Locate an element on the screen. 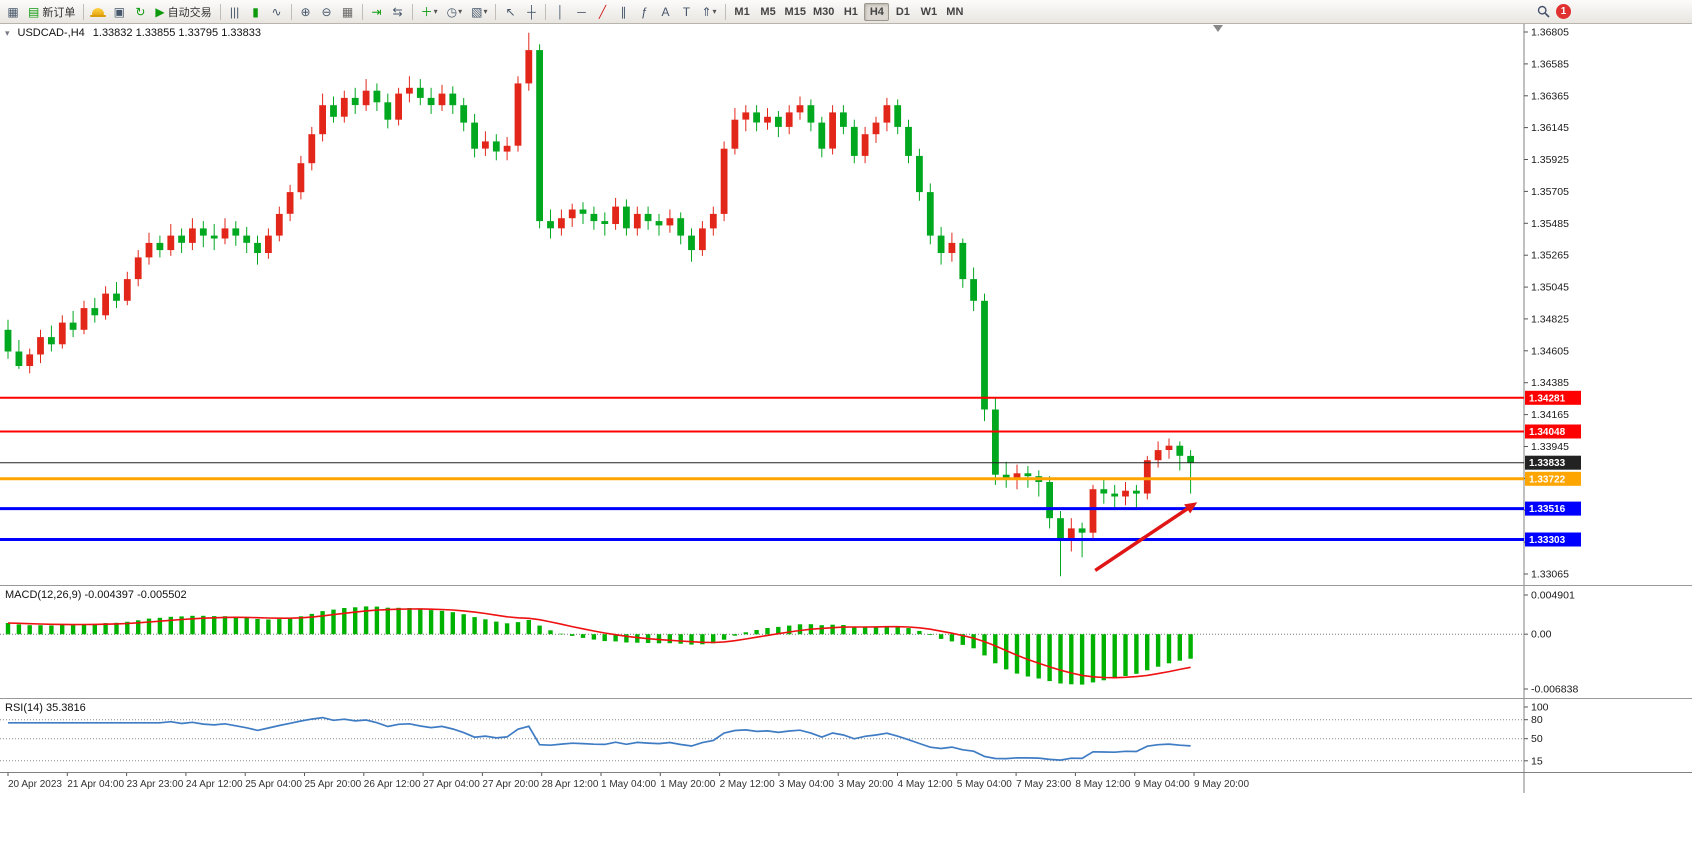 This screenshot has width=1692, height=854. svg-text: 1 May 20:00 is located at coordinates (687, 784).